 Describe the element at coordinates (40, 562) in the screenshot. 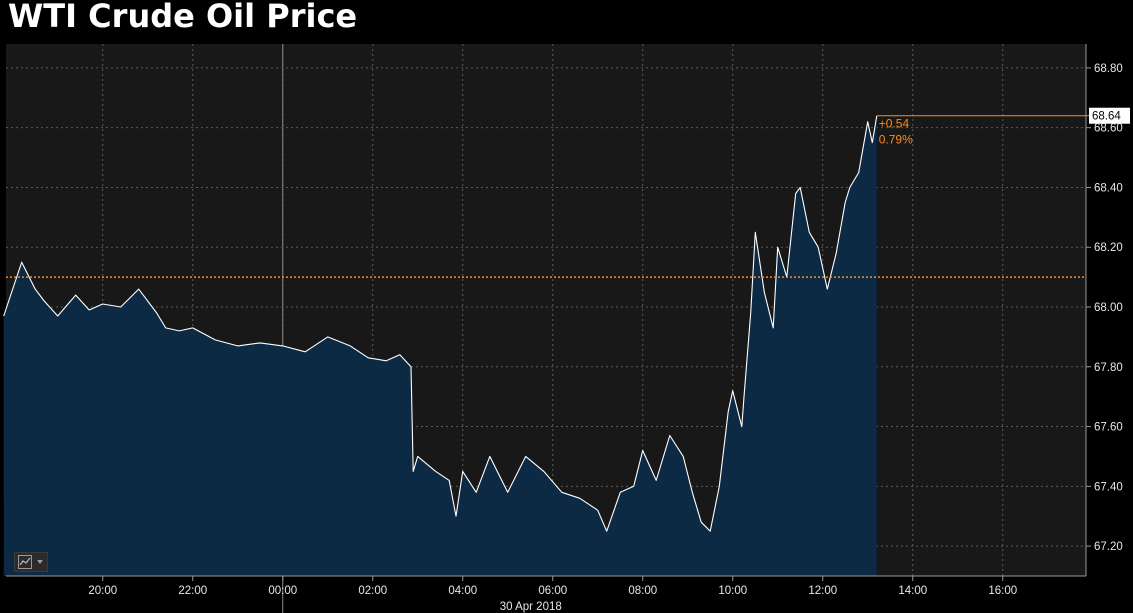

I see `chevron-down-icon` at that location.